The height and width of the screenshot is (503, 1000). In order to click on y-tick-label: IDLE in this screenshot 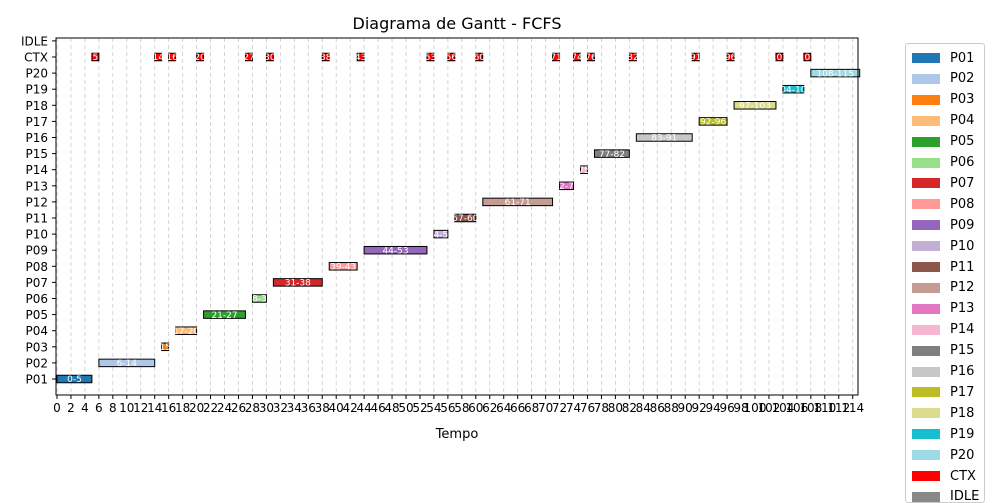, I will do `click(34, 41)`.